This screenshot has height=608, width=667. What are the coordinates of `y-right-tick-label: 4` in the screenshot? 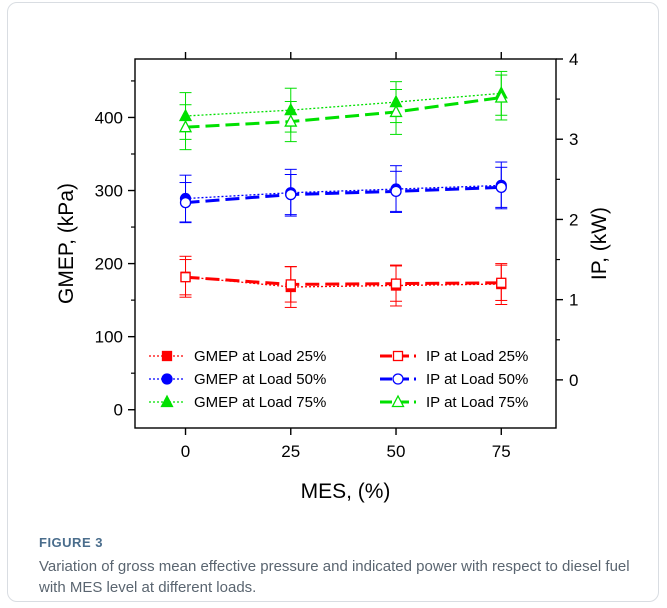 It's located at (573, 59).